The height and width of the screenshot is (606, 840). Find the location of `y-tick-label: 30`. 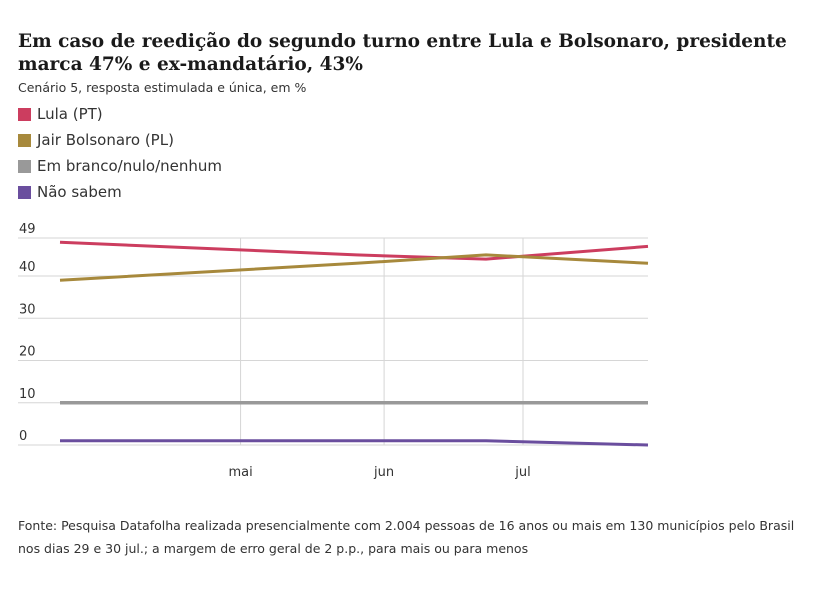

y-tick-label: 30 is located at coordinates (27, 309).